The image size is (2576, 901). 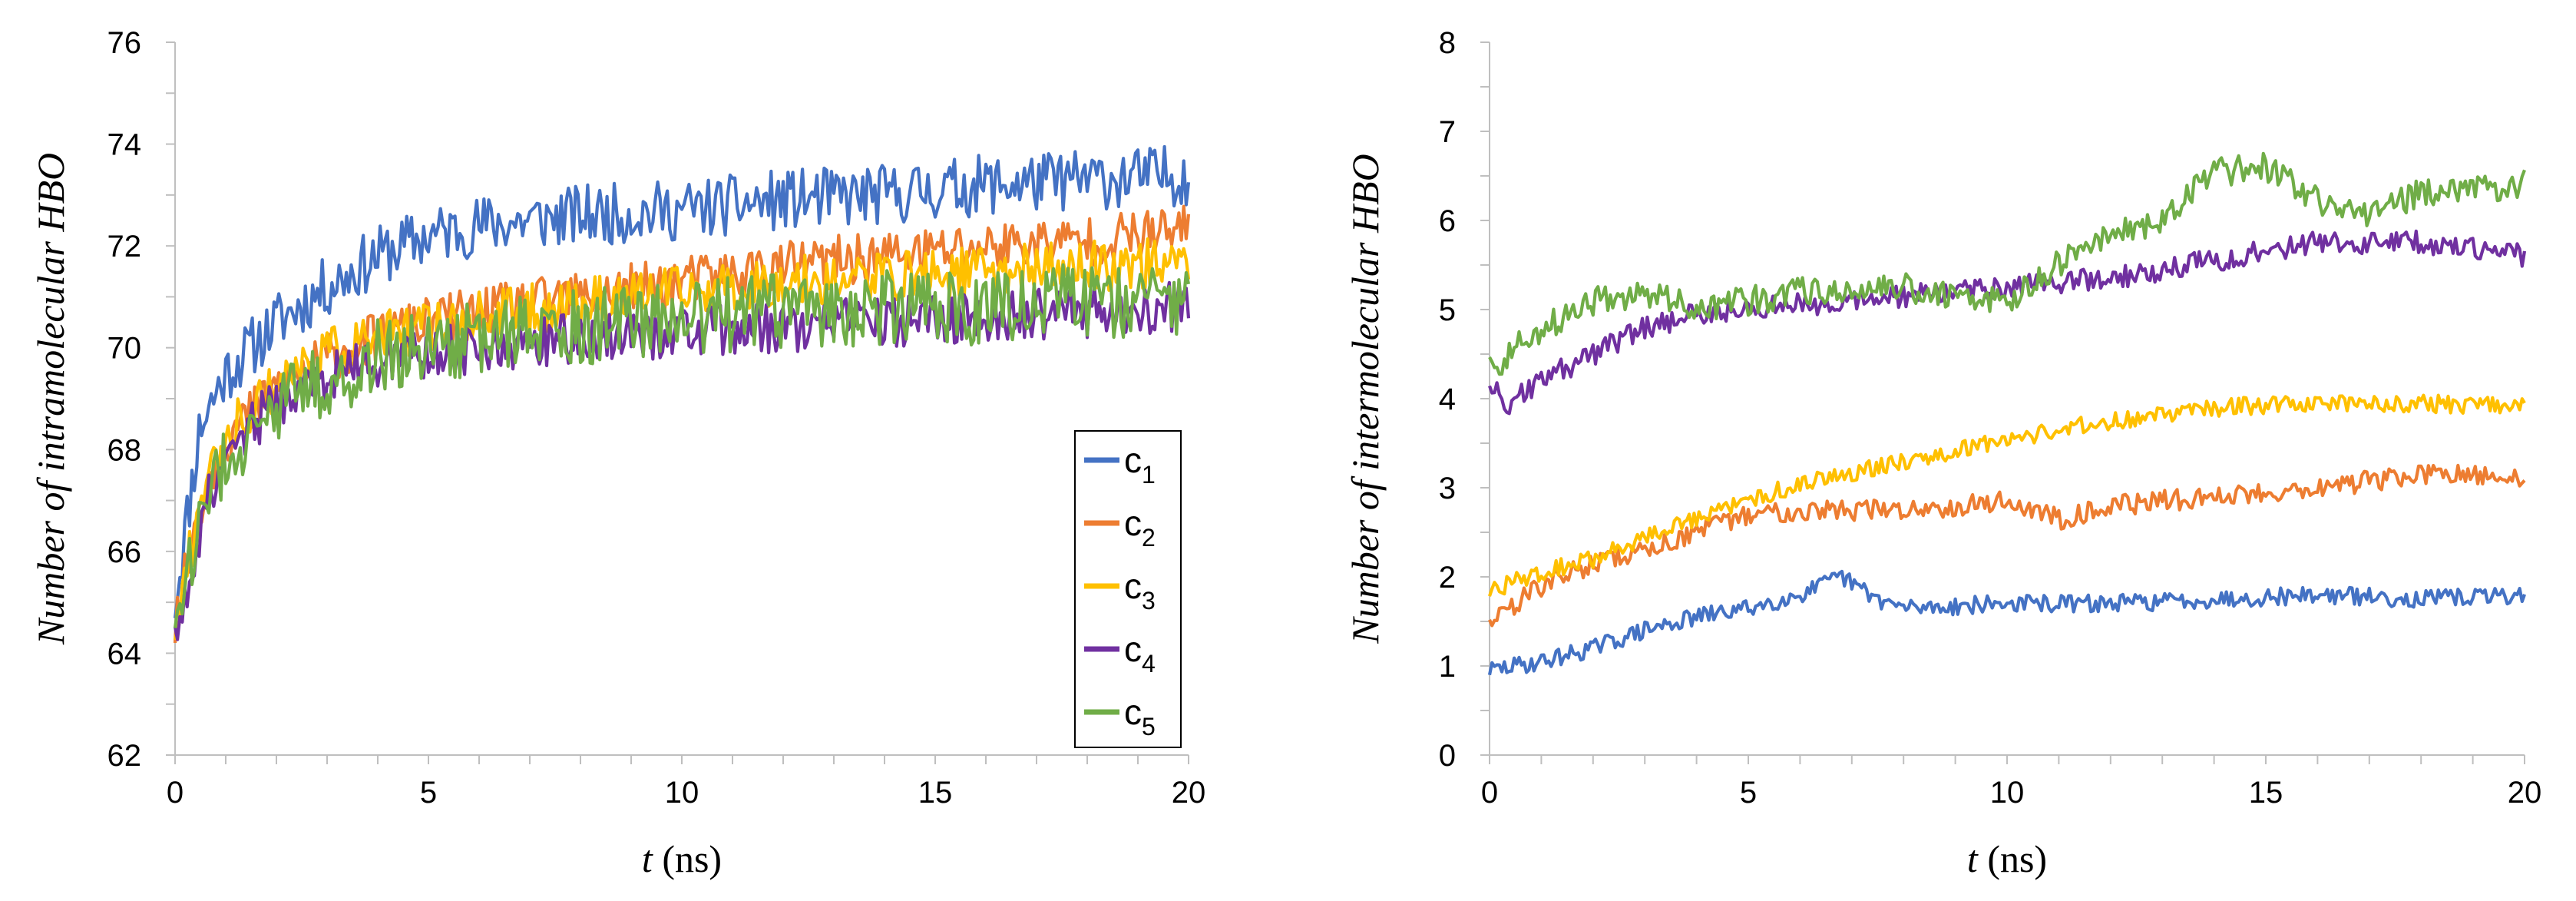 I want to click on series-line-c4, so click(x=2008, y=322).